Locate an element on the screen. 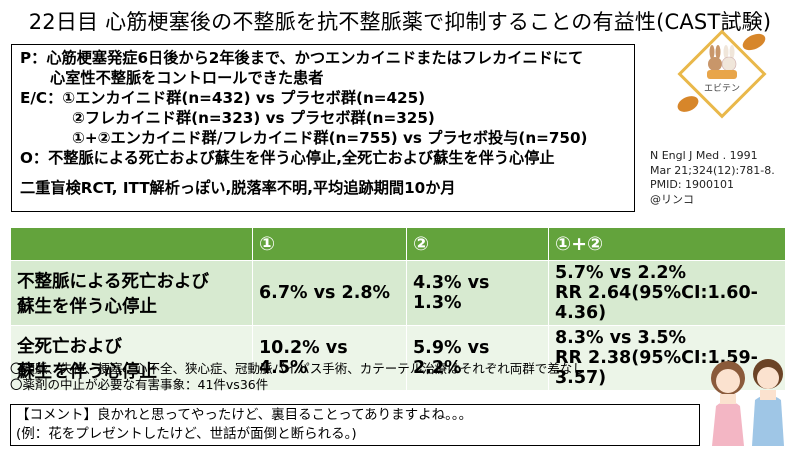 This screenshot has height=450, width=800. girl-figure-icon is located at coordinates (728, 403).